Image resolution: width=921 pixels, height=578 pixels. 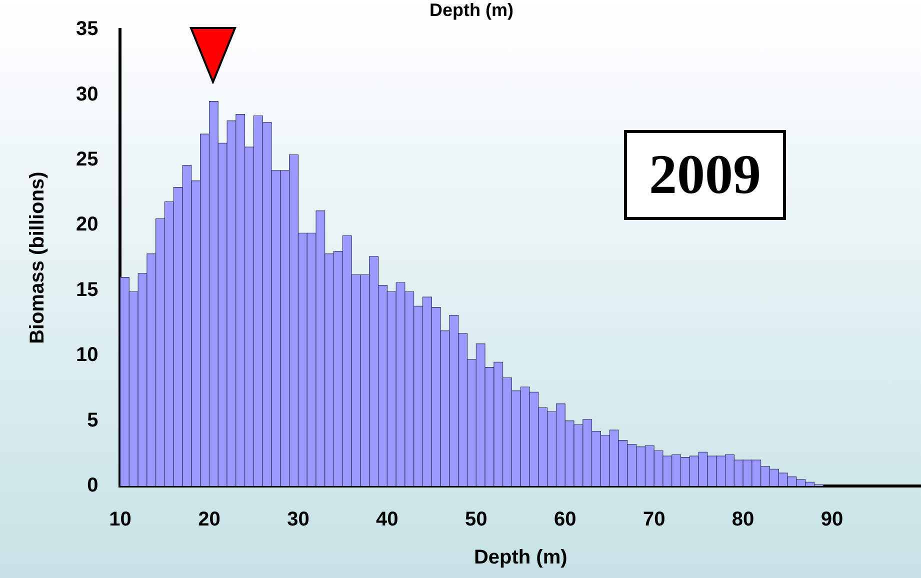 What do you see at coordinates (387, 519) in the screenshot?
I see `x-tick-label: 40` at bounding box center [387, 519].